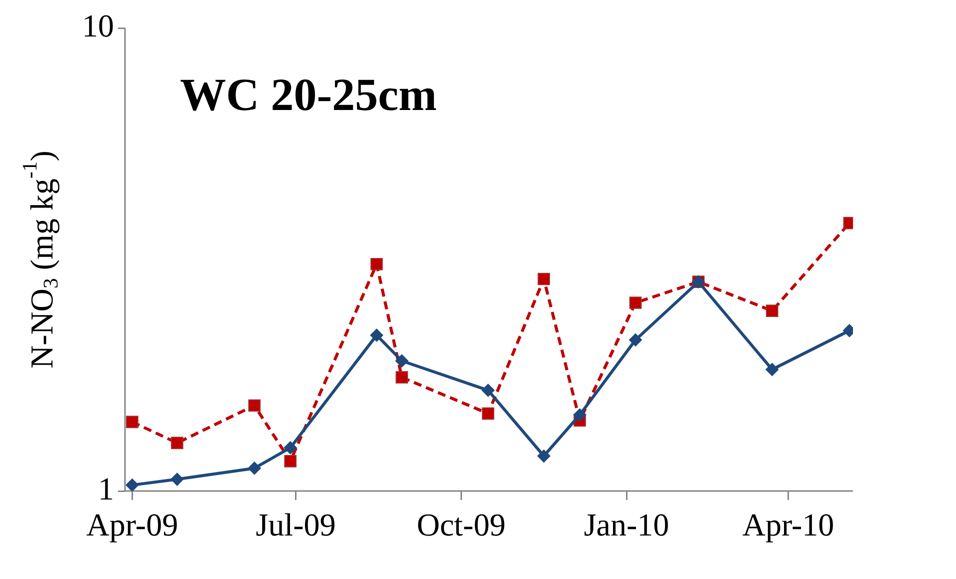  Describe the element at coordinates (296, 524) in the screenshot. I see `x-tick-label: Jul-09` at that location.